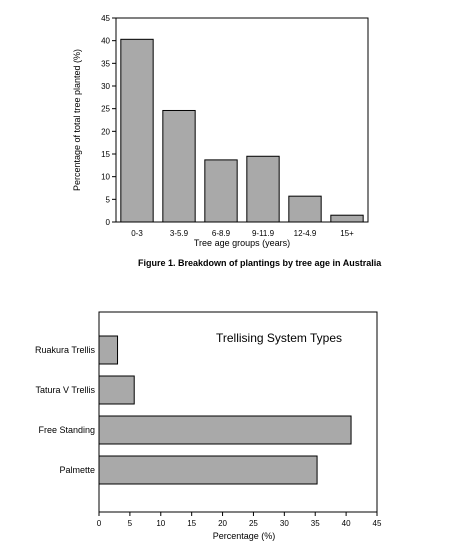 The image size is (474, 543). Describe the element at coordinates (108, 120) in the screenshot. I see `chart-1-y-axis-ticks: 0 5 10 15 20 25 30 35 40 45` at that location.